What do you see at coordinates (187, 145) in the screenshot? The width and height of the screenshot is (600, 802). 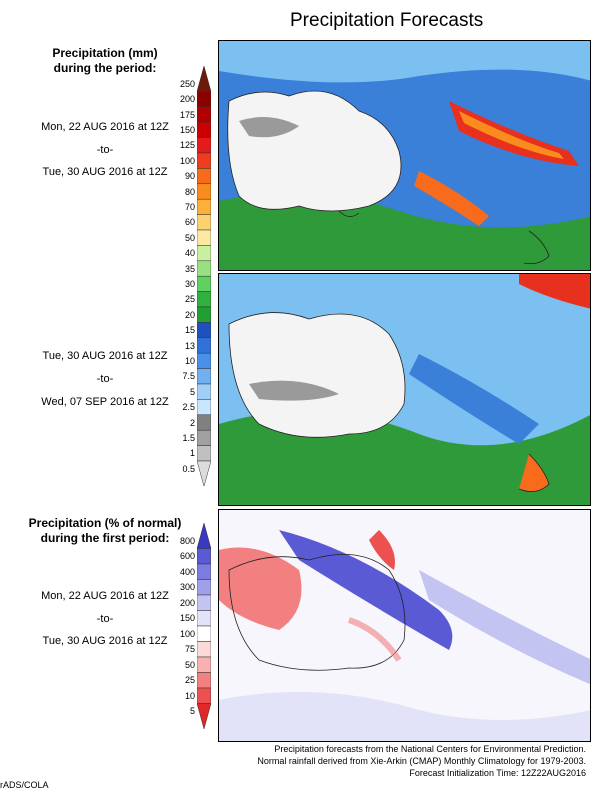 I see `colorbar-tick-label: 125` at bounding box center [187, 145].